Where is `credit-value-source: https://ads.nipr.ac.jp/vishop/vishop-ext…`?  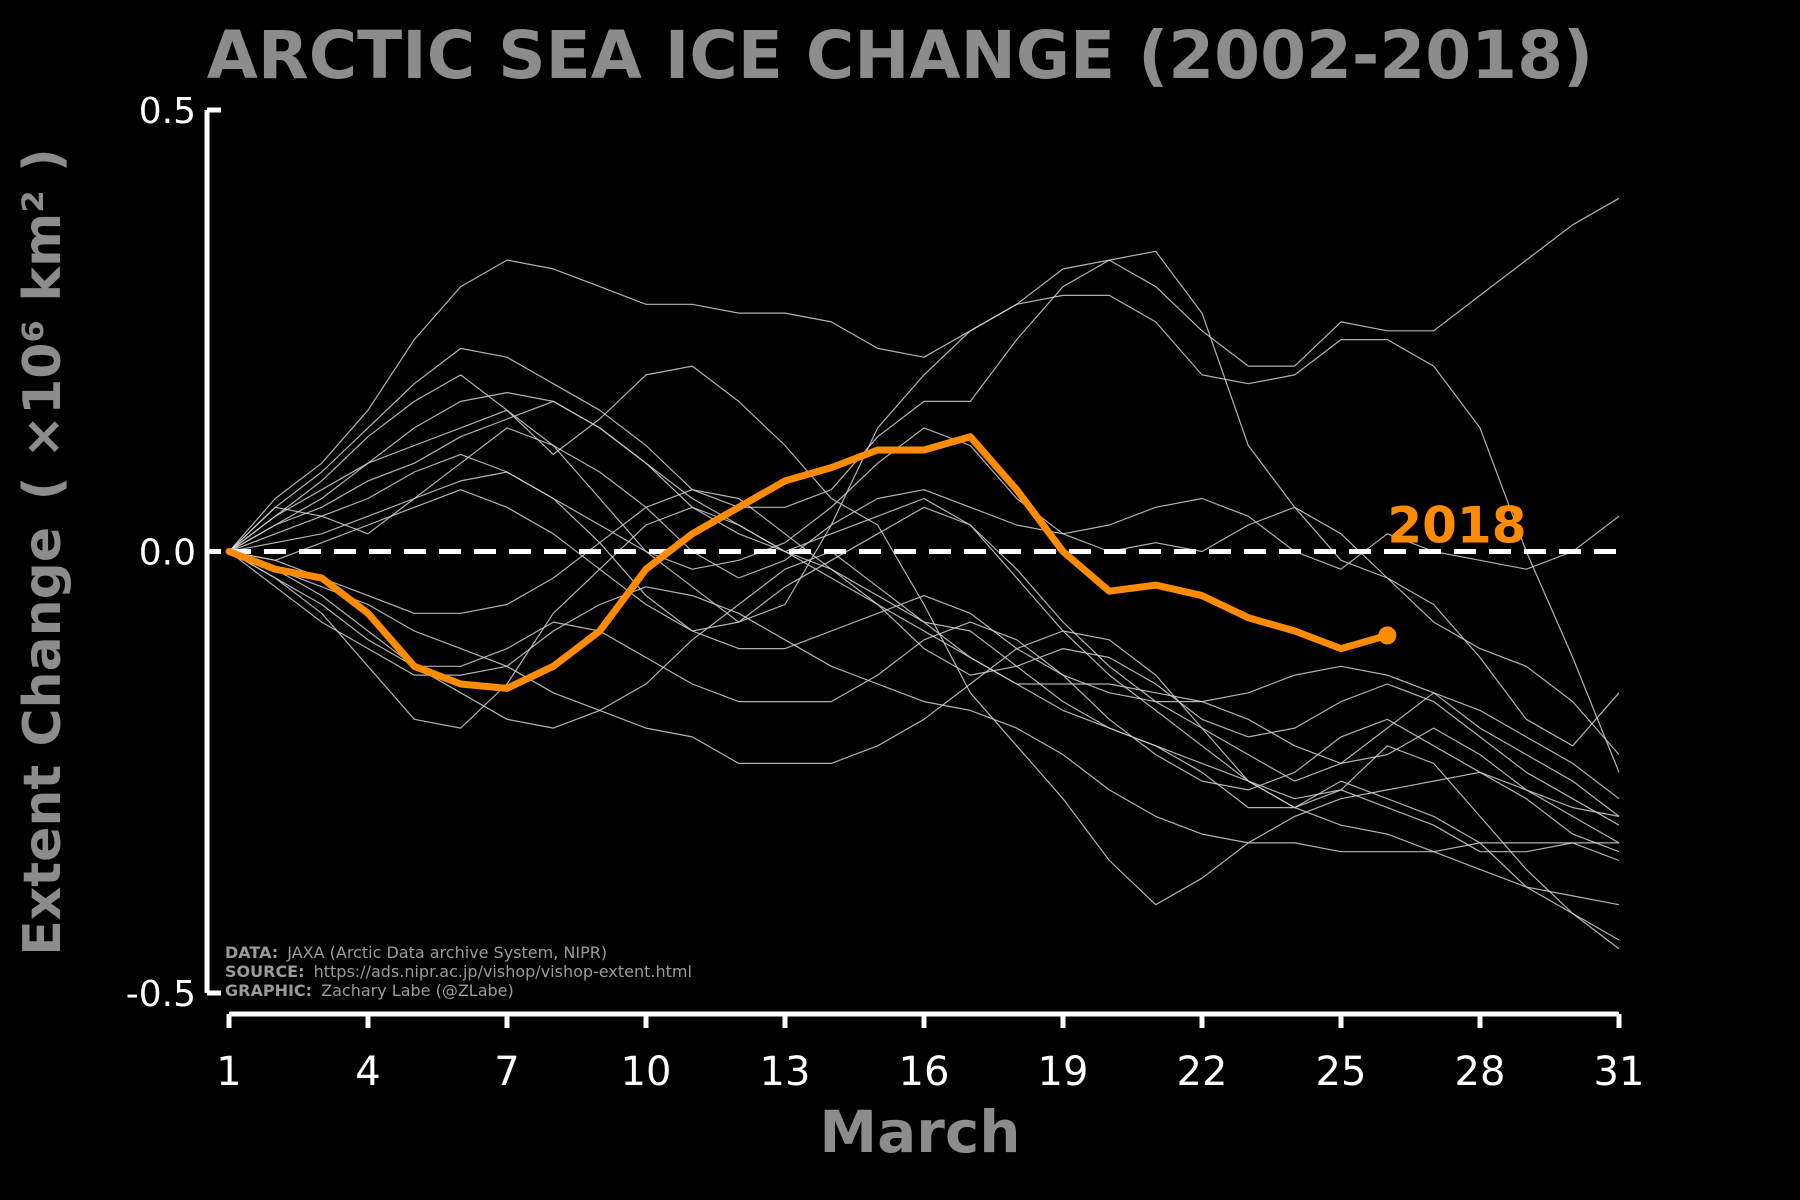
credit-value-source: https://ads.nipr.ac.jp/vishop/vishop-ext… is located at coordinates (503, 971).